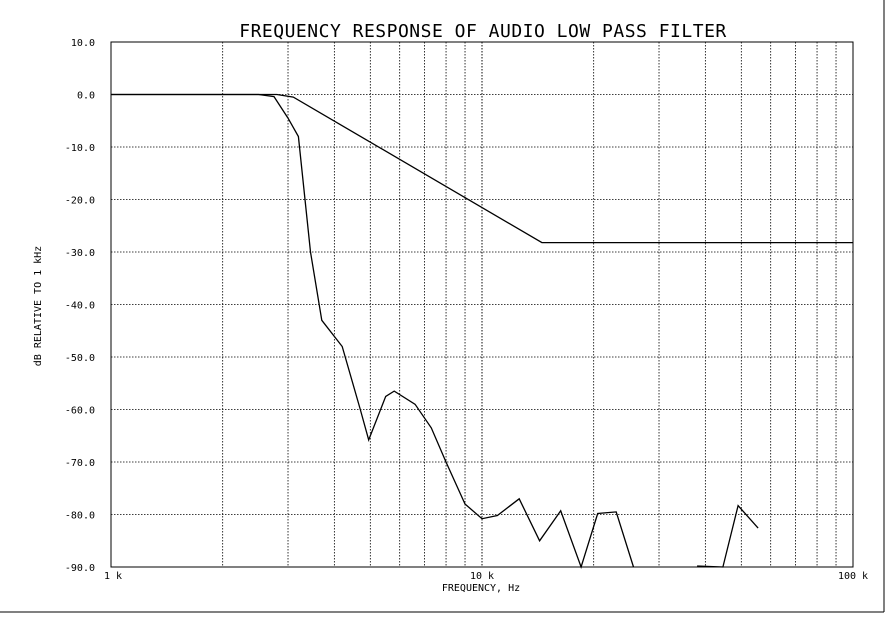  What do you see at coordinates (481, 588) in the screenshot?
I see `x-axis-label: FREQUENCY, Hz` at bounding box center [481, 588].